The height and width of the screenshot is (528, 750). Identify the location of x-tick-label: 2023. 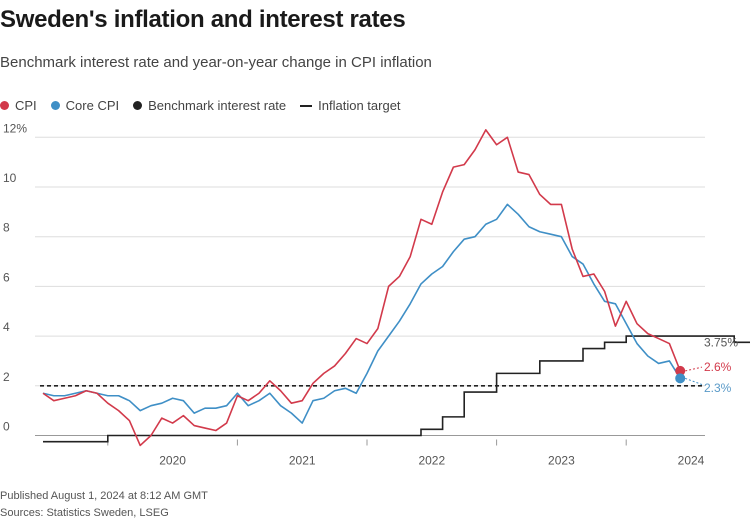
(561, 461).